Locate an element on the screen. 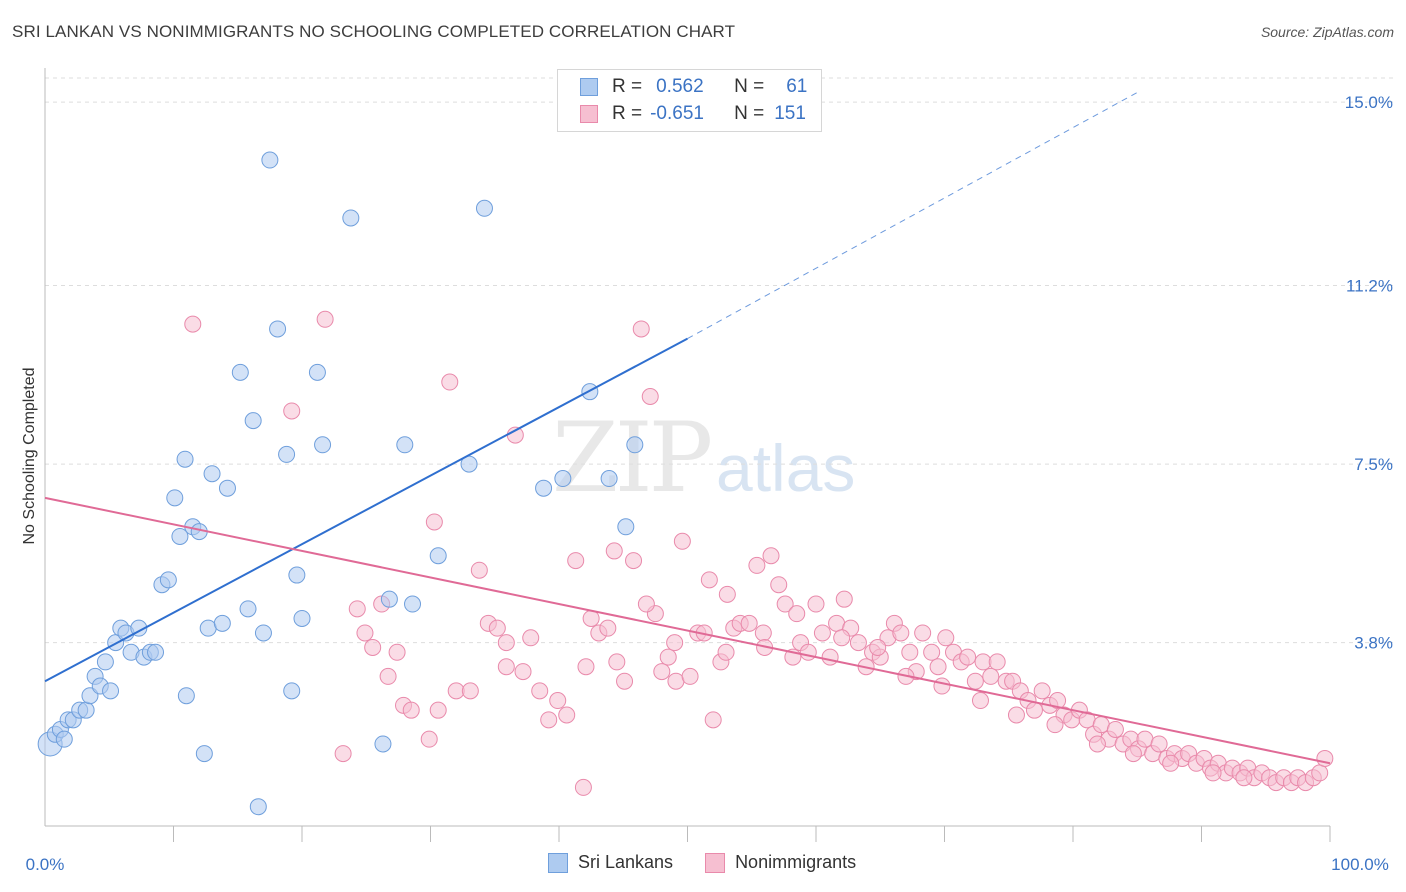 This screenshot has width=1406, height=892. r-value: -0.651 is located at coordinates (677, 113).